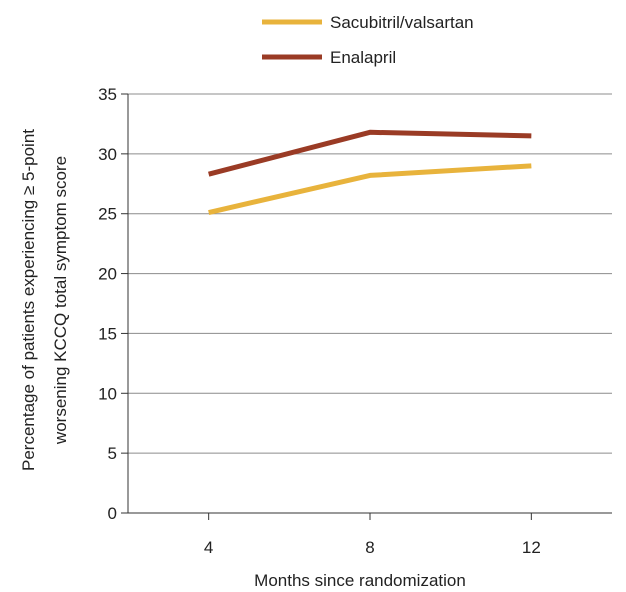 The width and height of the screenshot is (626, 592). I want to click on x-tick-label-8: 8, so click(369, 547).